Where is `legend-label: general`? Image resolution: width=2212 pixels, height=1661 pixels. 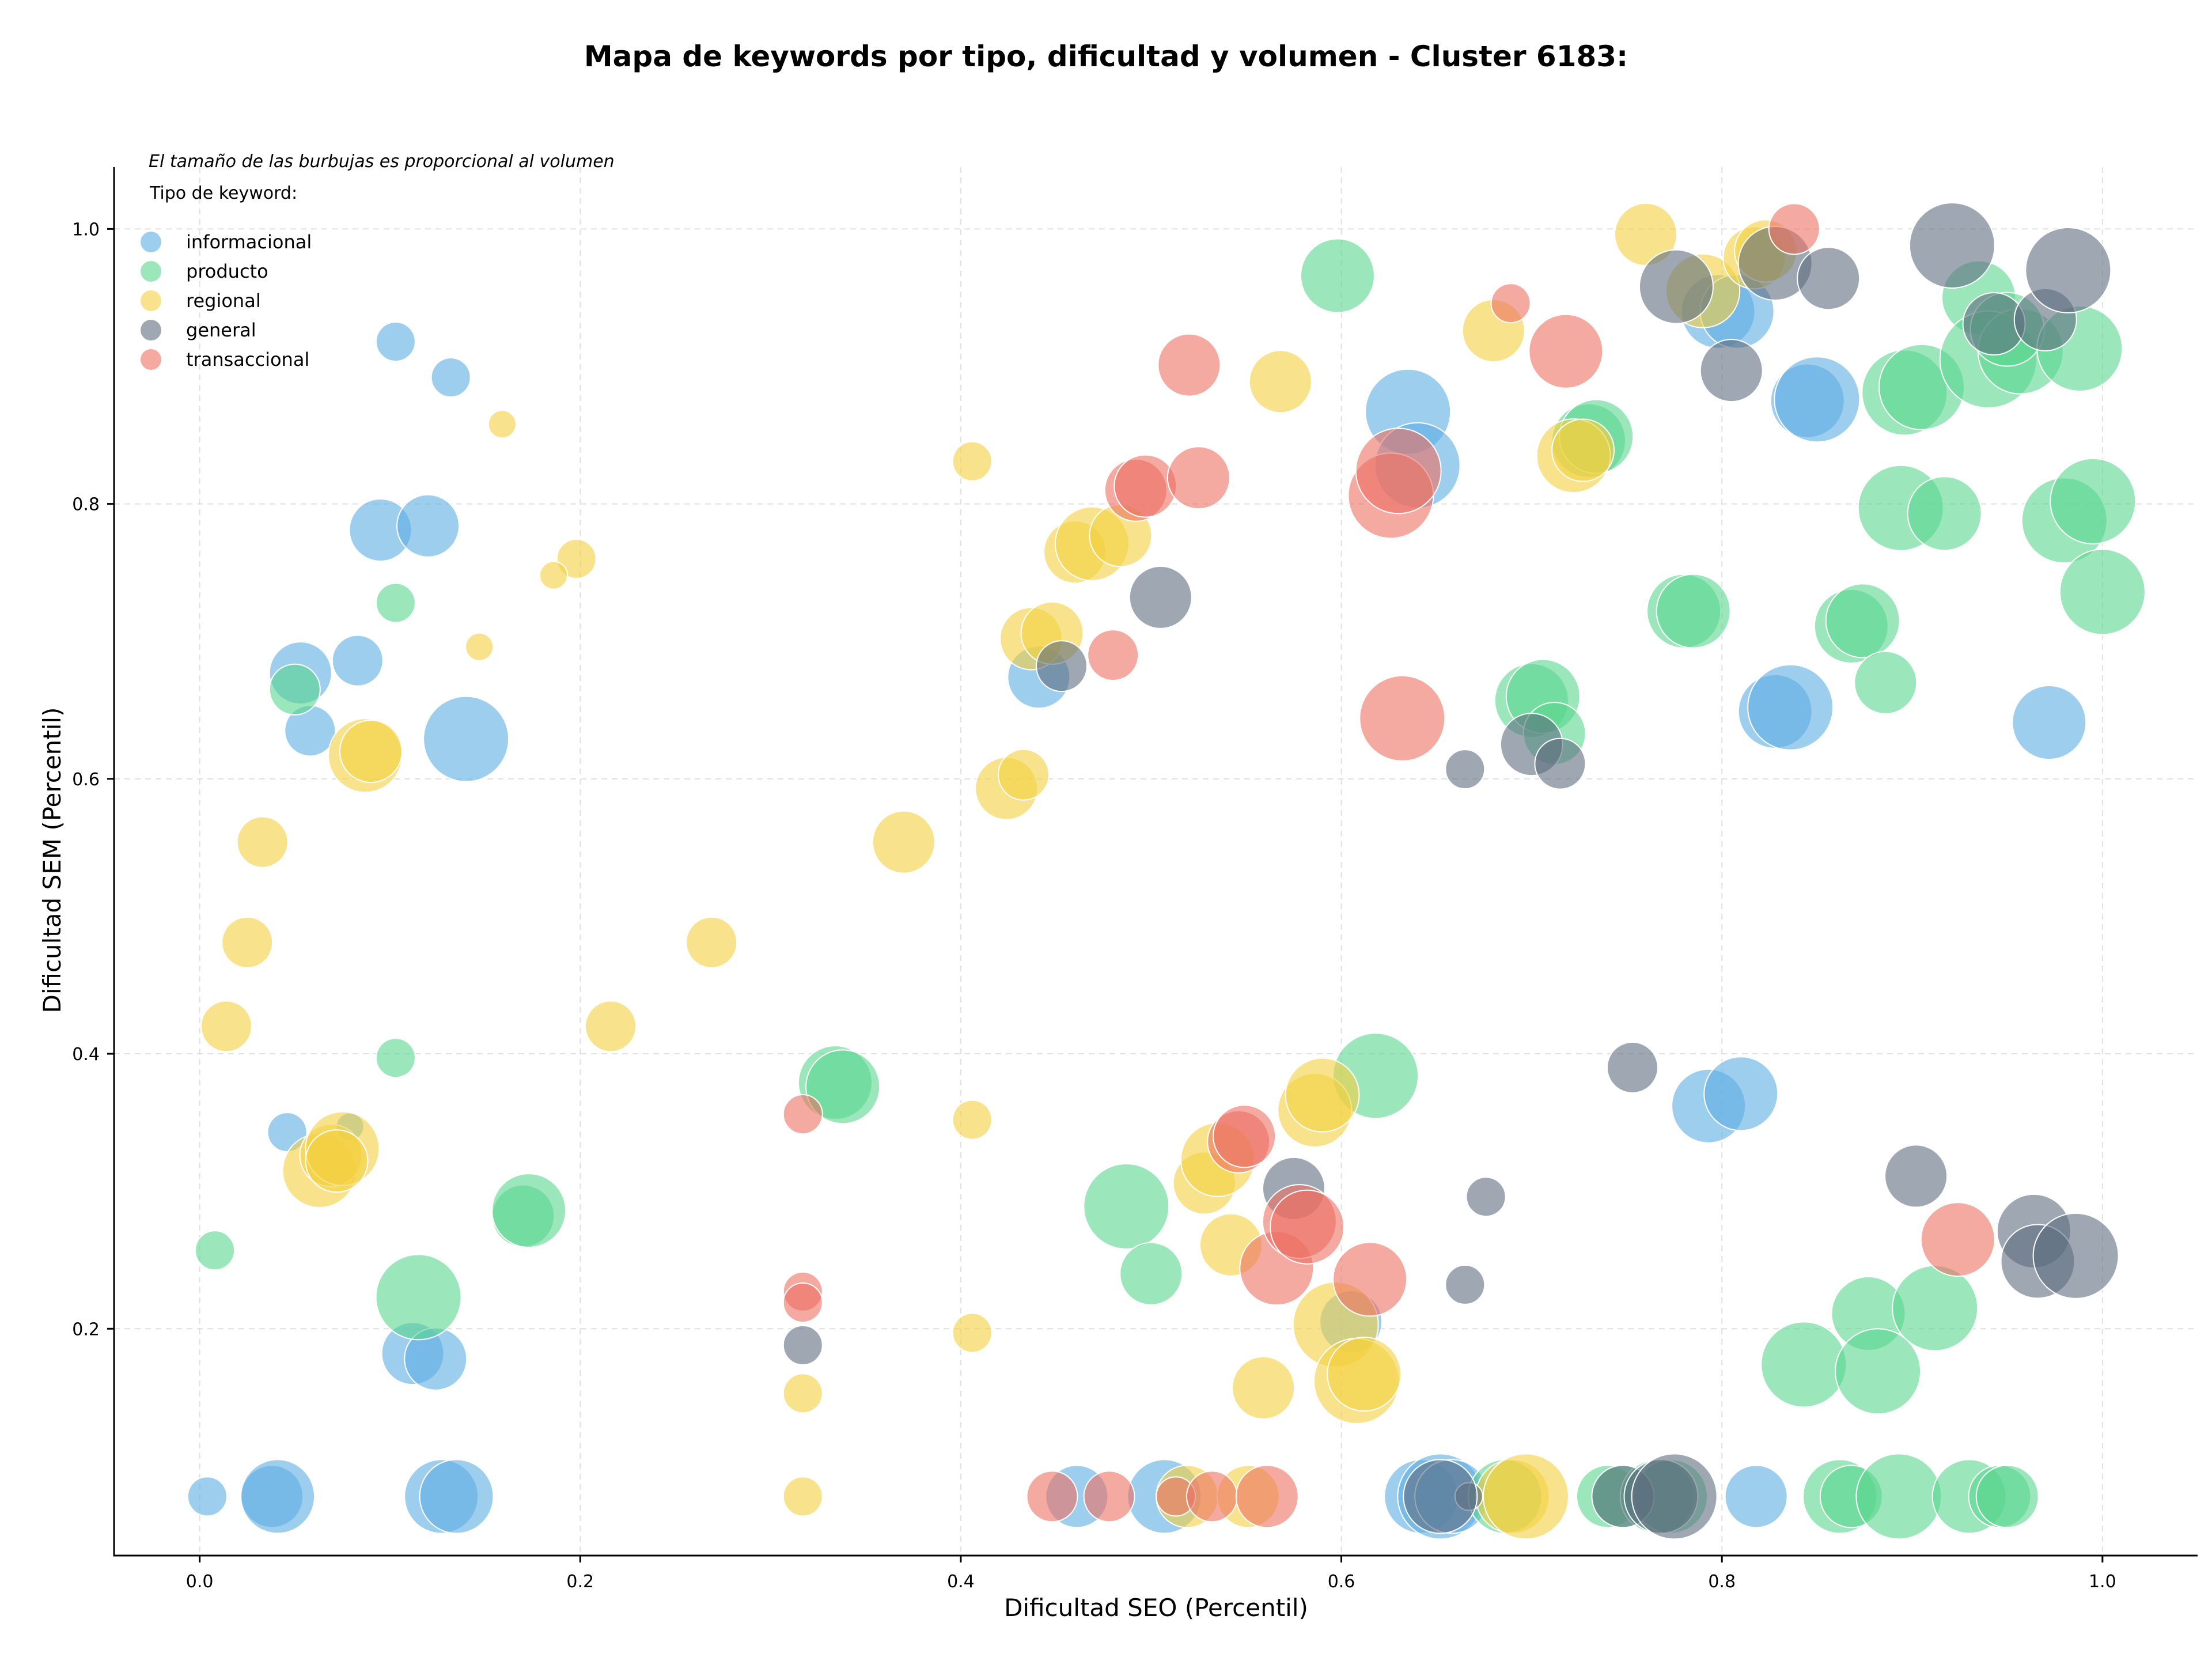 legend-label: general is located at coordinates (221, 330).